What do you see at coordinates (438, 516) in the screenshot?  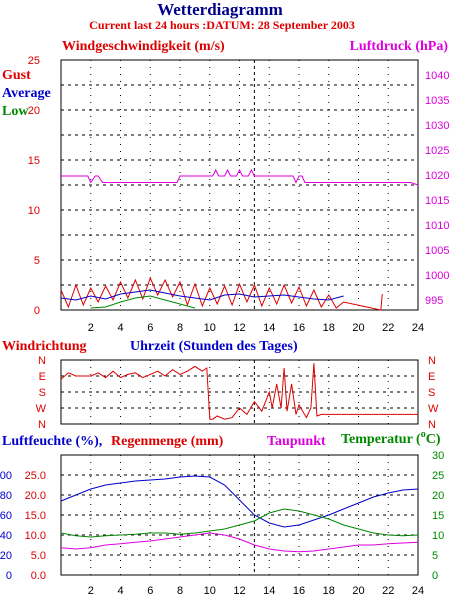 I see `temperature-y-tick-label: 15` at bounding box center [438, 516].